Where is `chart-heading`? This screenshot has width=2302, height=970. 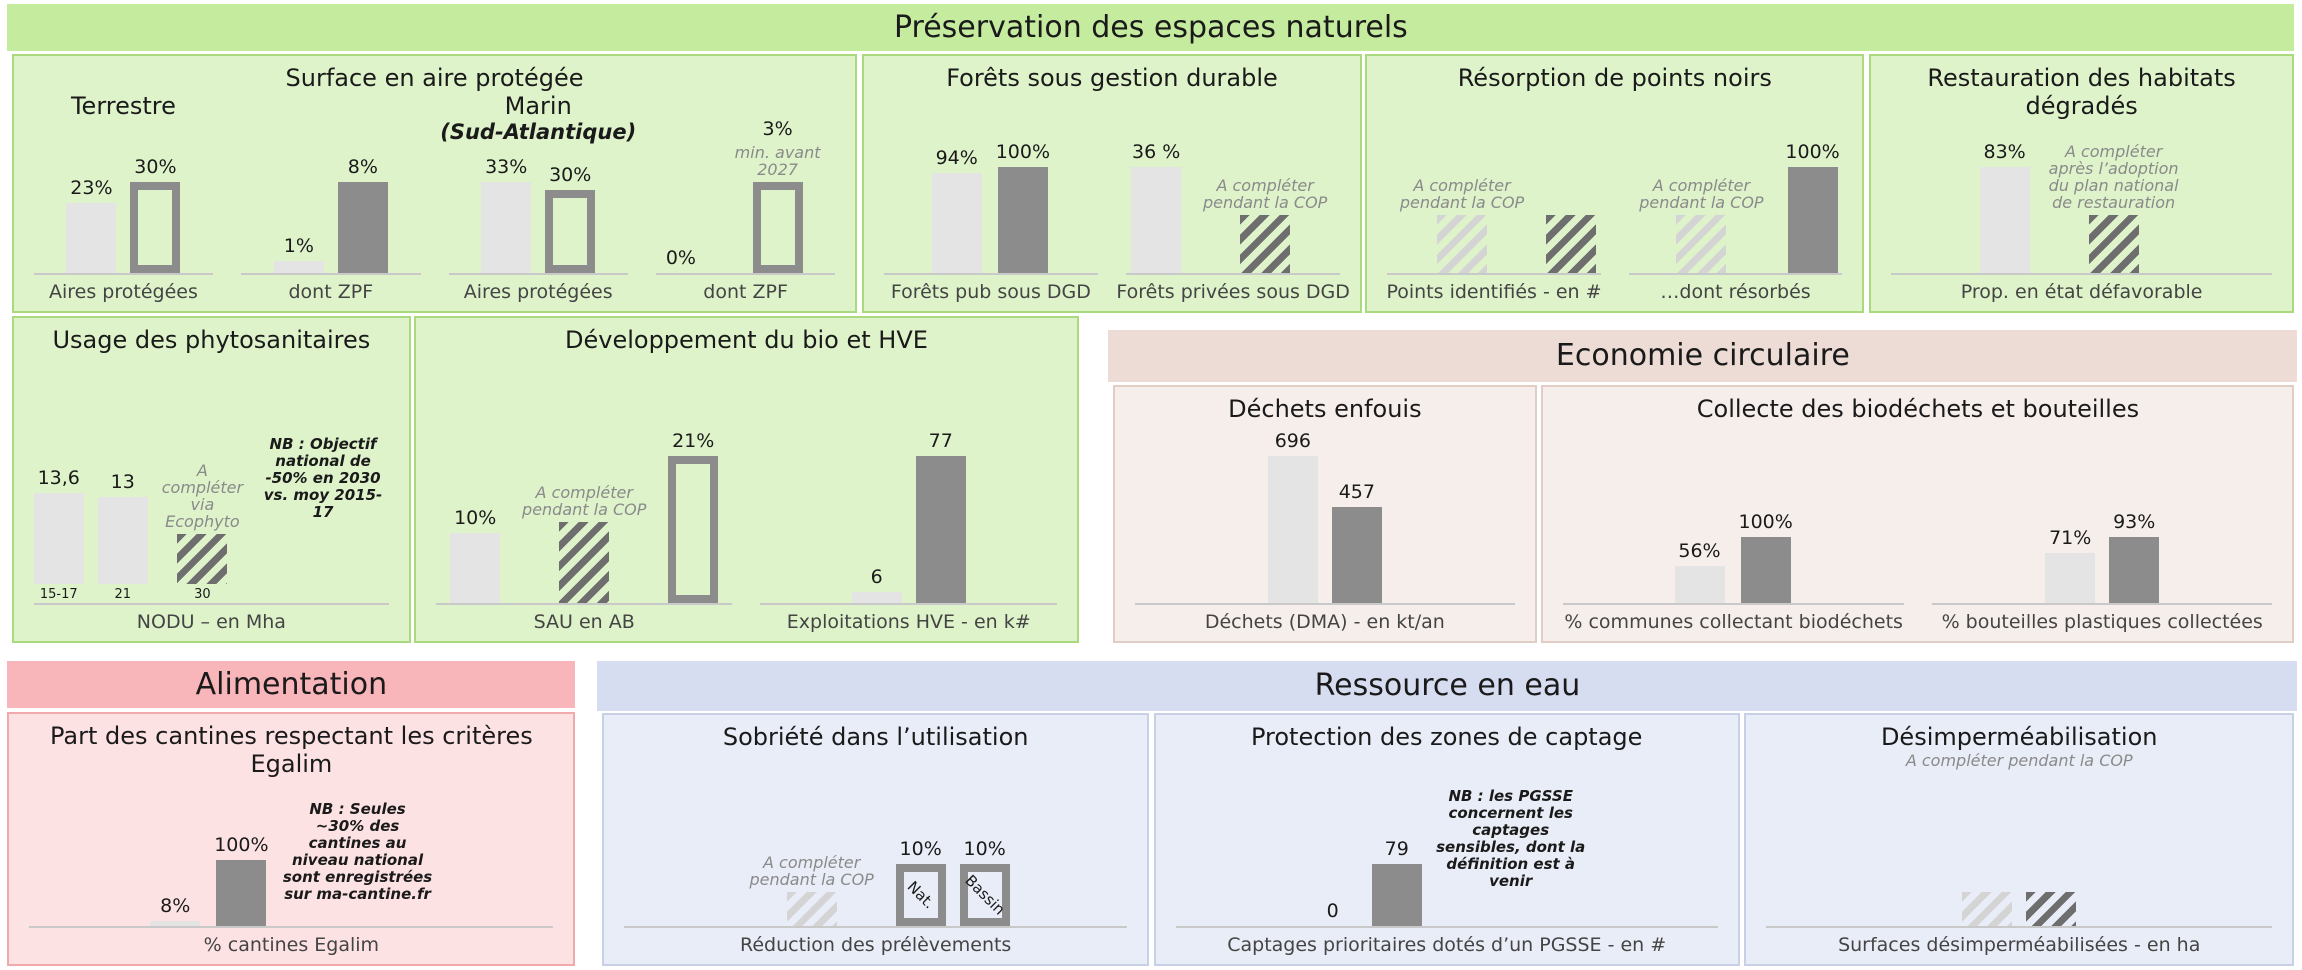
chart-heading is located at coordinates (330, 119).